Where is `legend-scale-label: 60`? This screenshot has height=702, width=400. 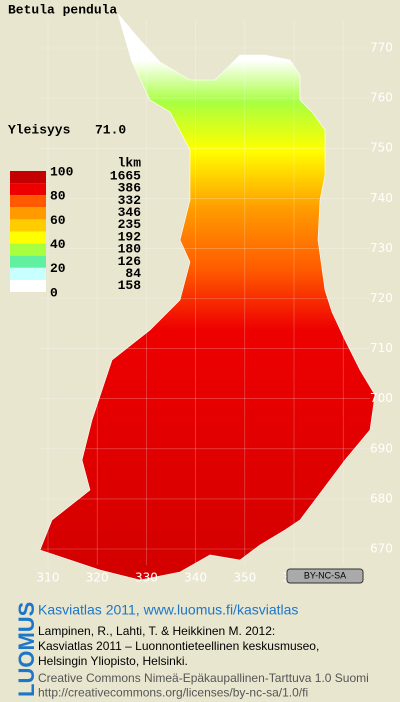 legend-scale-label: 60 is located at coordinates (58, 220).